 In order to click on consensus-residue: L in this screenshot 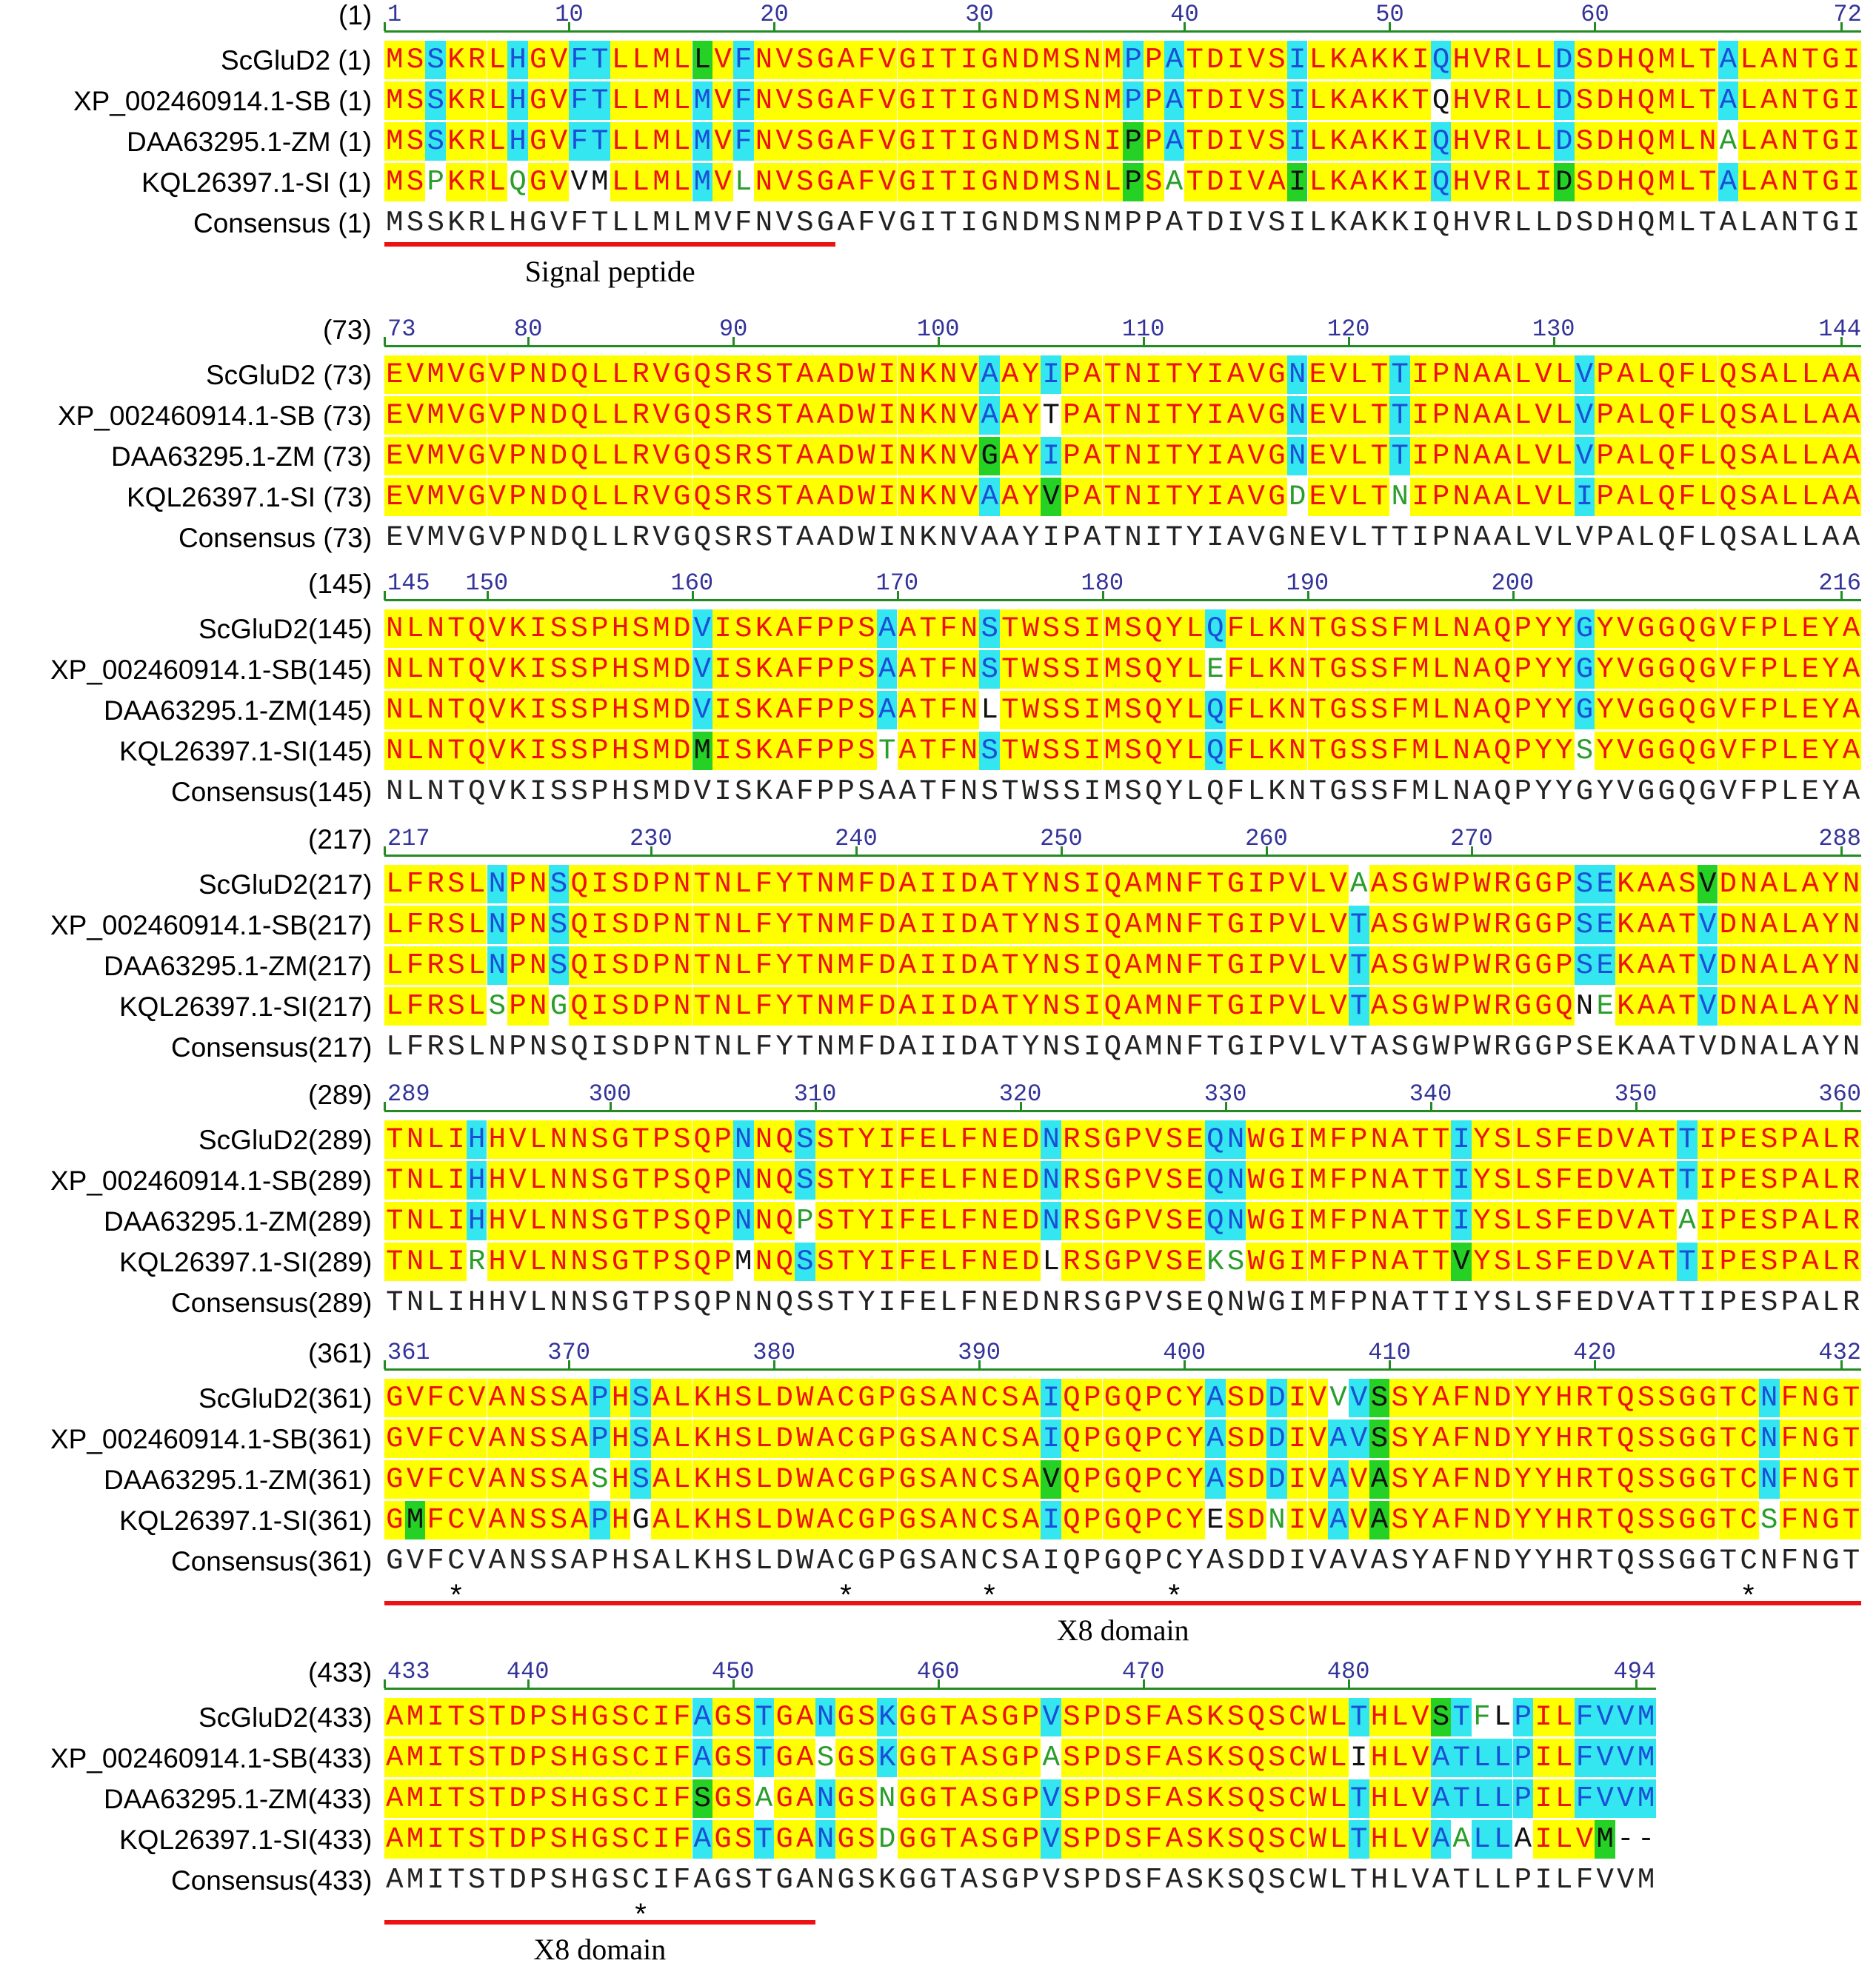, I will do `click(1646, 537)`.